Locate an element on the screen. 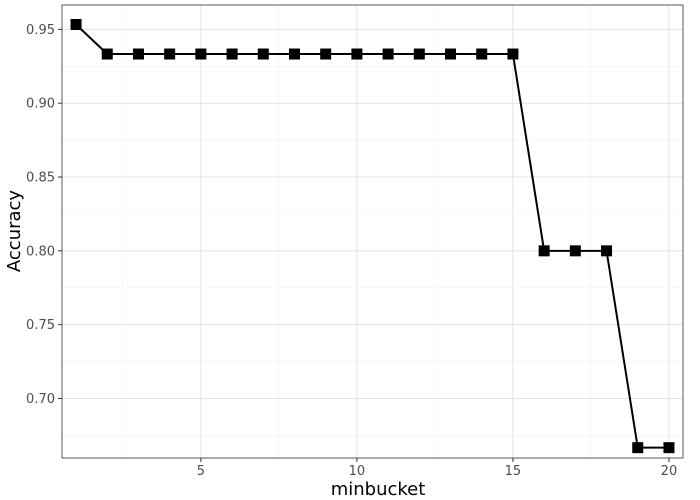  y-tick-label: 0.95 is located at coordinates (40, 30).